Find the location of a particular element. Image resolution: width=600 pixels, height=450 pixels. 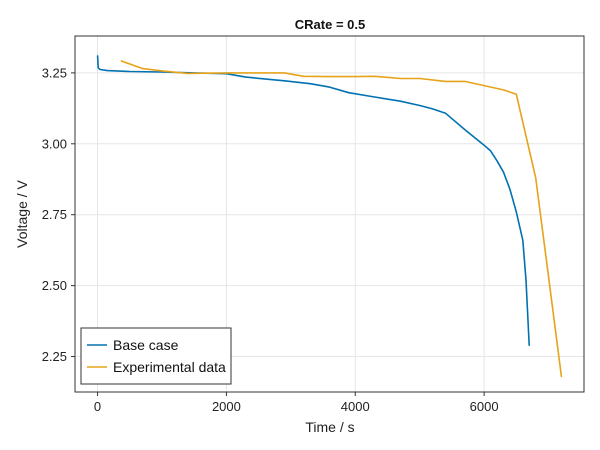

y-axis-title: Voltage / V is located at coordinates (22, 213).